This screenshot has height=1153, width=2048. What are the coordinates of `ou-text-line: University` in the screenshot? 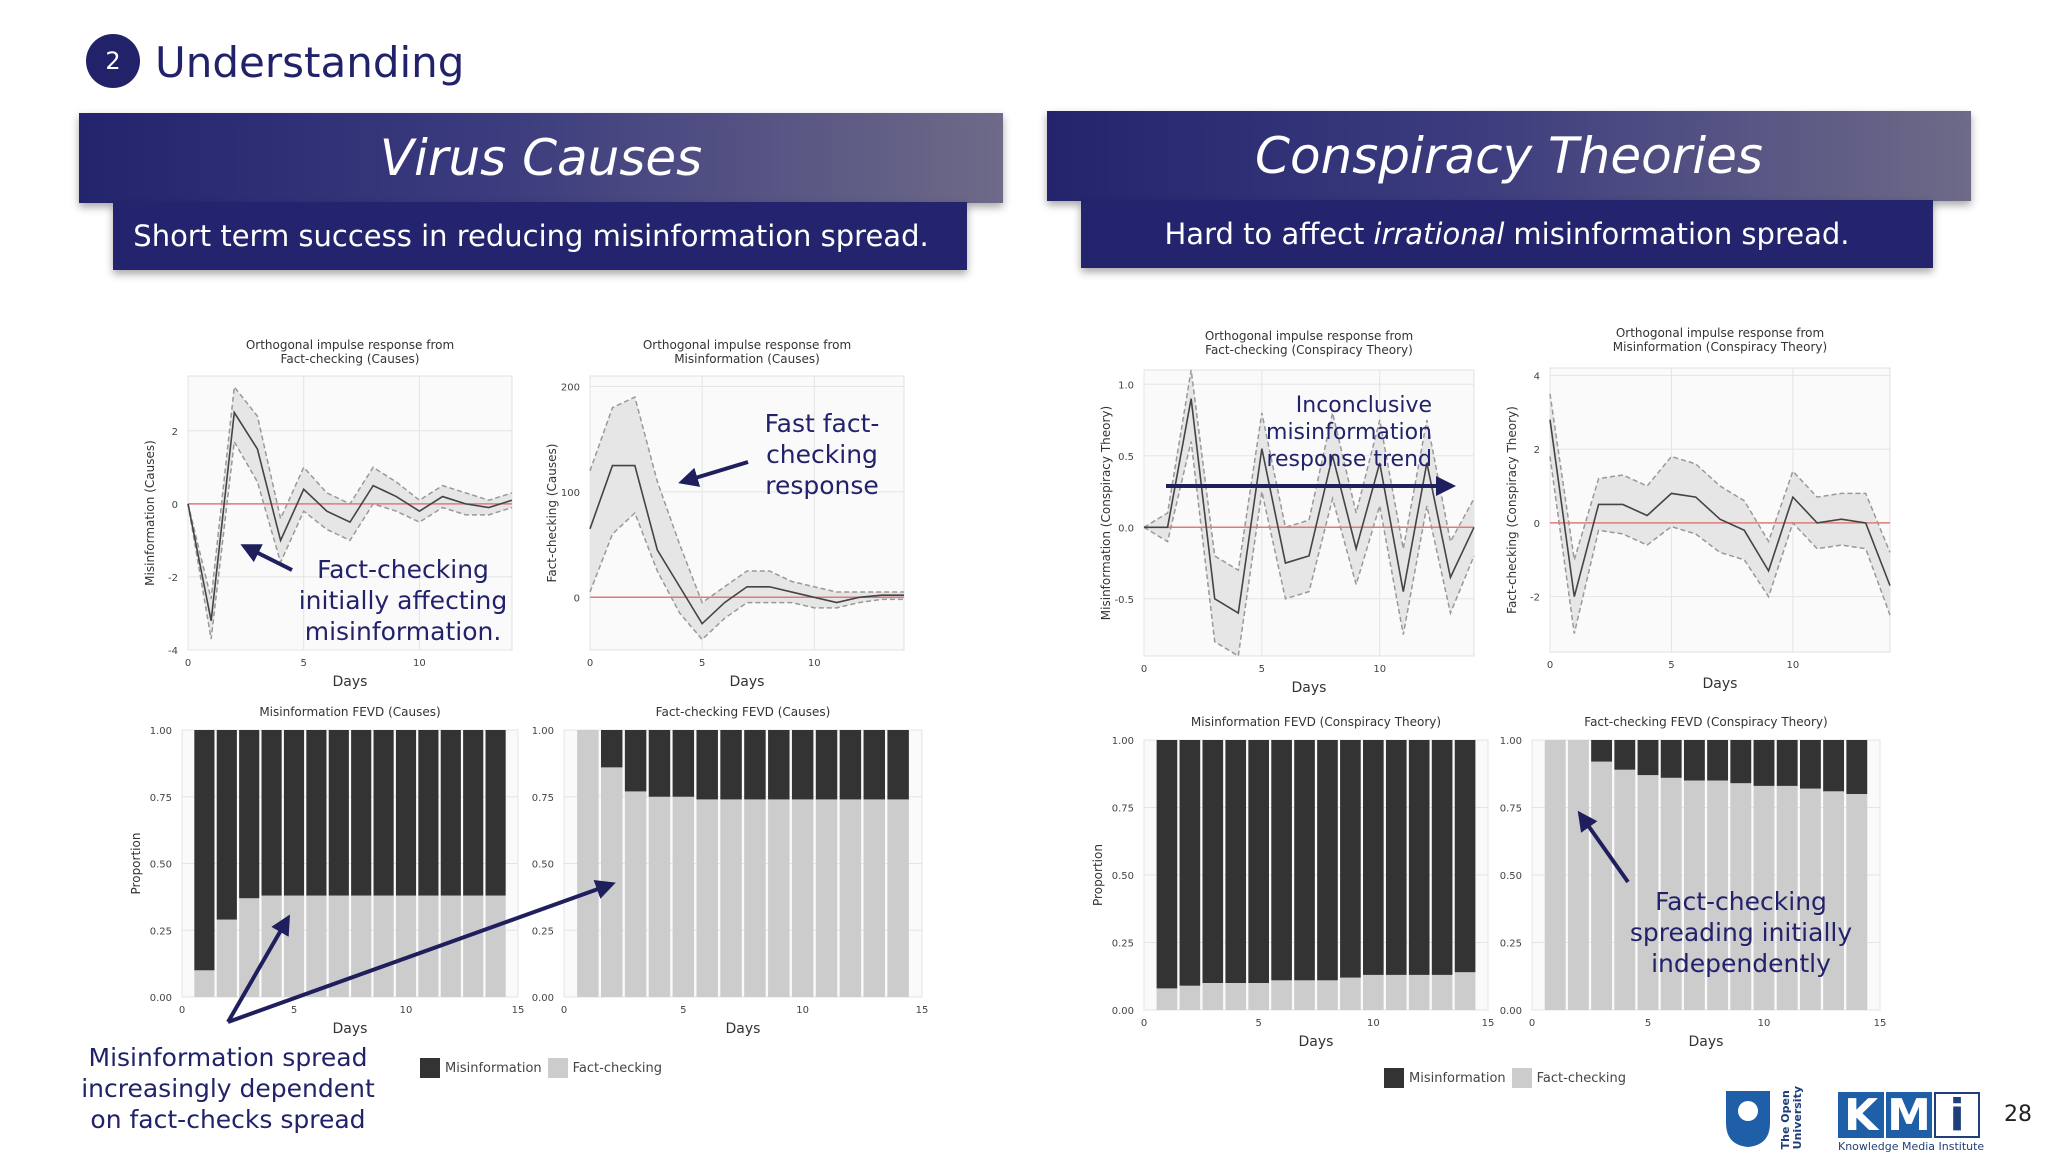 It's located at (1797, 1118).